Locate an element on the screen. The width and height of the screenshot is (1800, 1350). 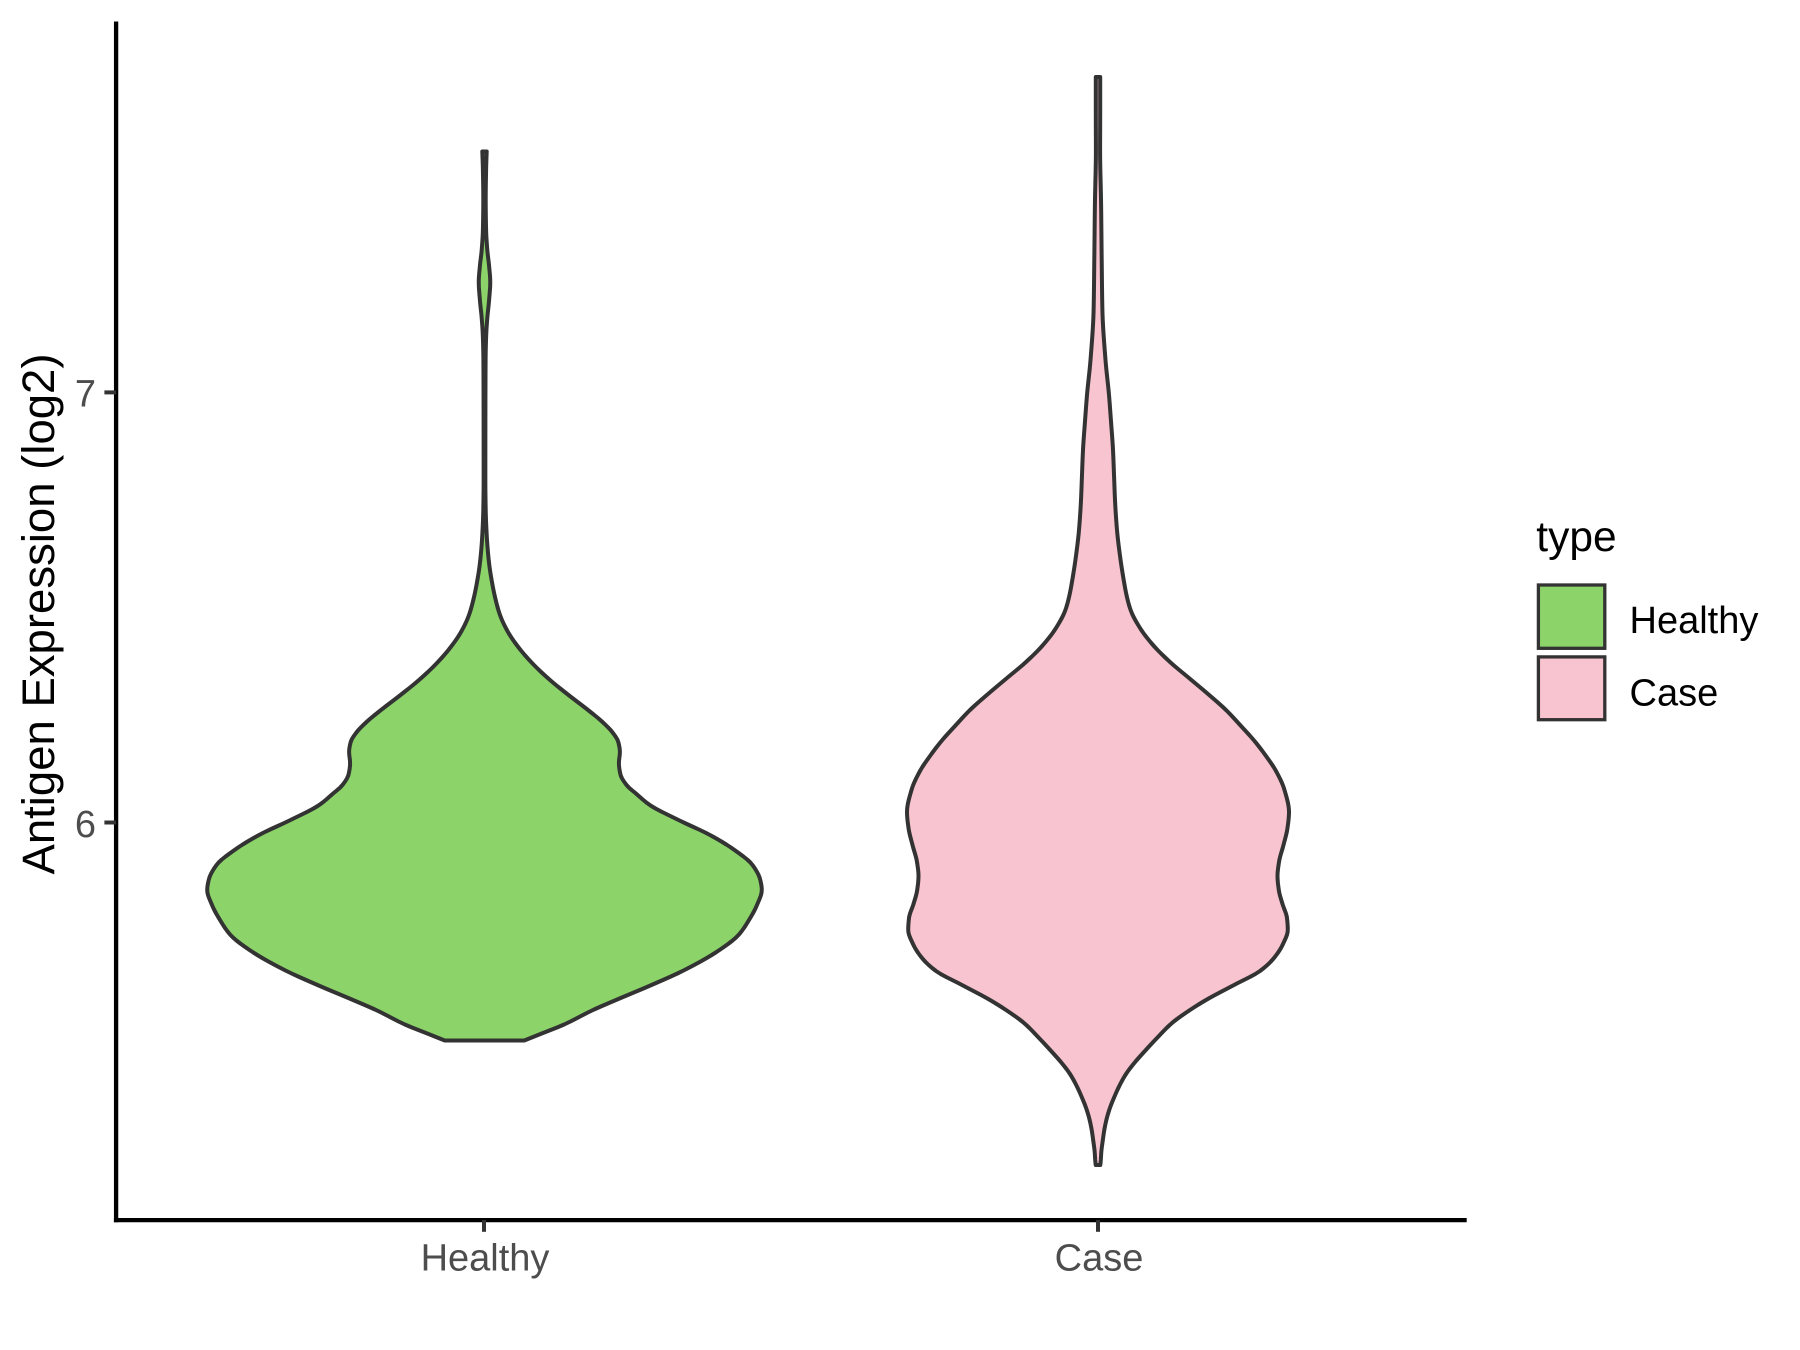
svg-text: type is located at coordinates (1576, 537).